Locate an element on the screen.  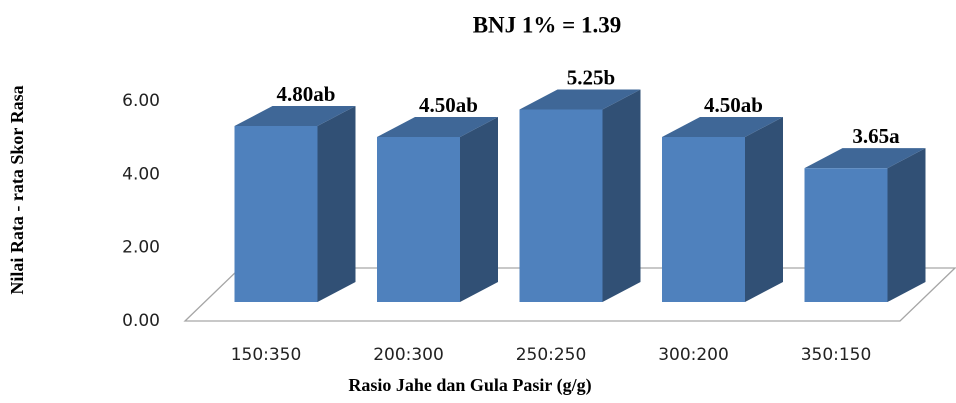
y-tick-label: 6.00 is located at coordinates (141, 101).